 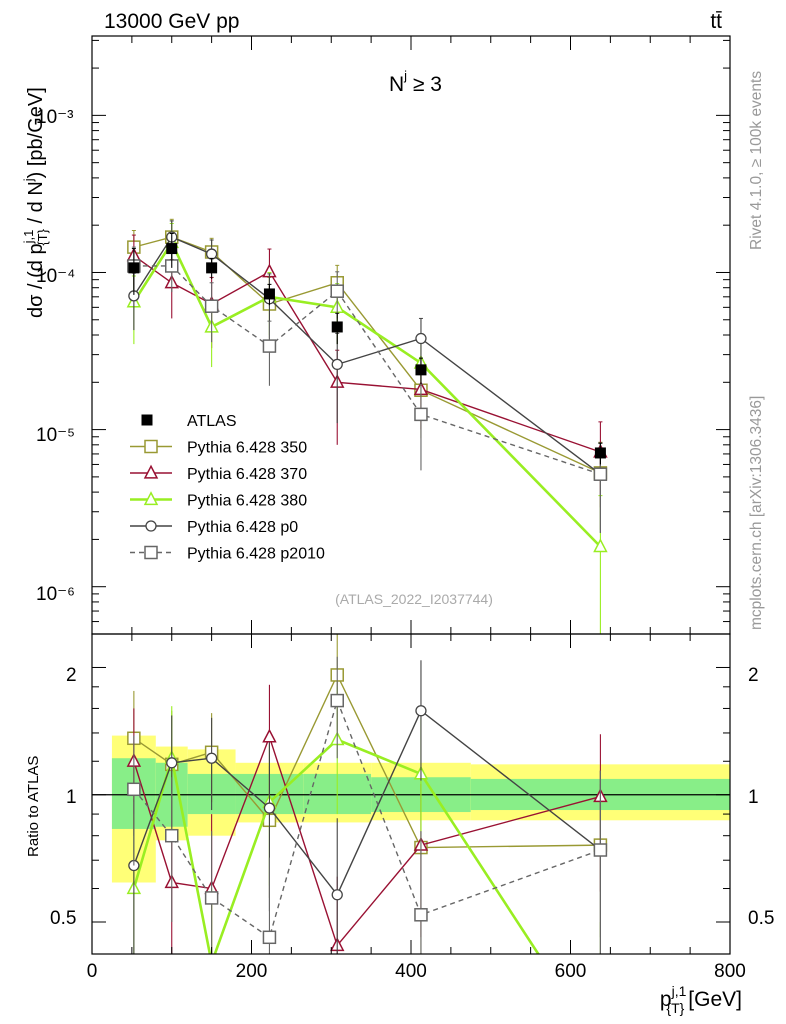 I want to click on channel-label: Nj ≥ 3, so click(x=415, y=82).